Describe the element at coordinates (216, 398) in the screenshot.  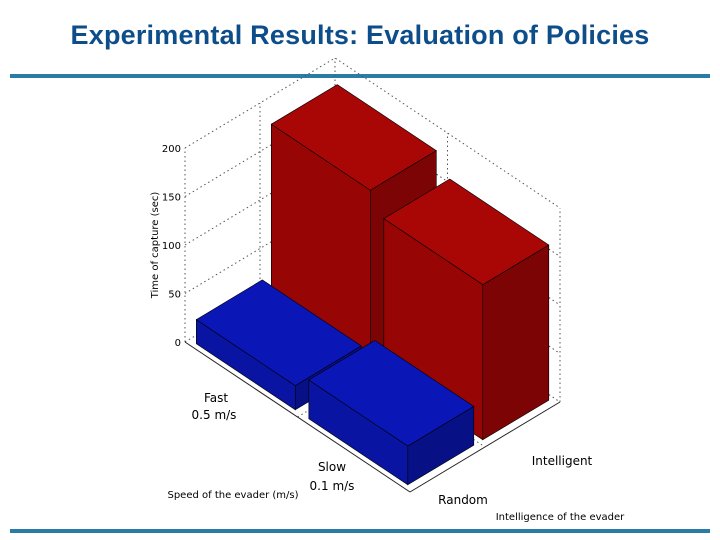
I see `x-category-fast-line1: Fast` at that location.